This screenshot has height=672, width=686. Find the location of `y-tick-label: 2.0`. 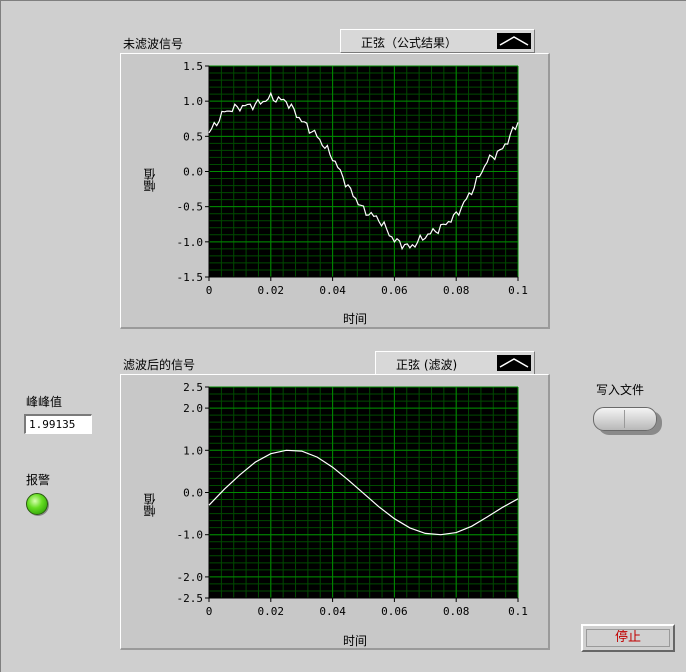

y-tick-label: 2.0 is located at coordinates (193, 408).